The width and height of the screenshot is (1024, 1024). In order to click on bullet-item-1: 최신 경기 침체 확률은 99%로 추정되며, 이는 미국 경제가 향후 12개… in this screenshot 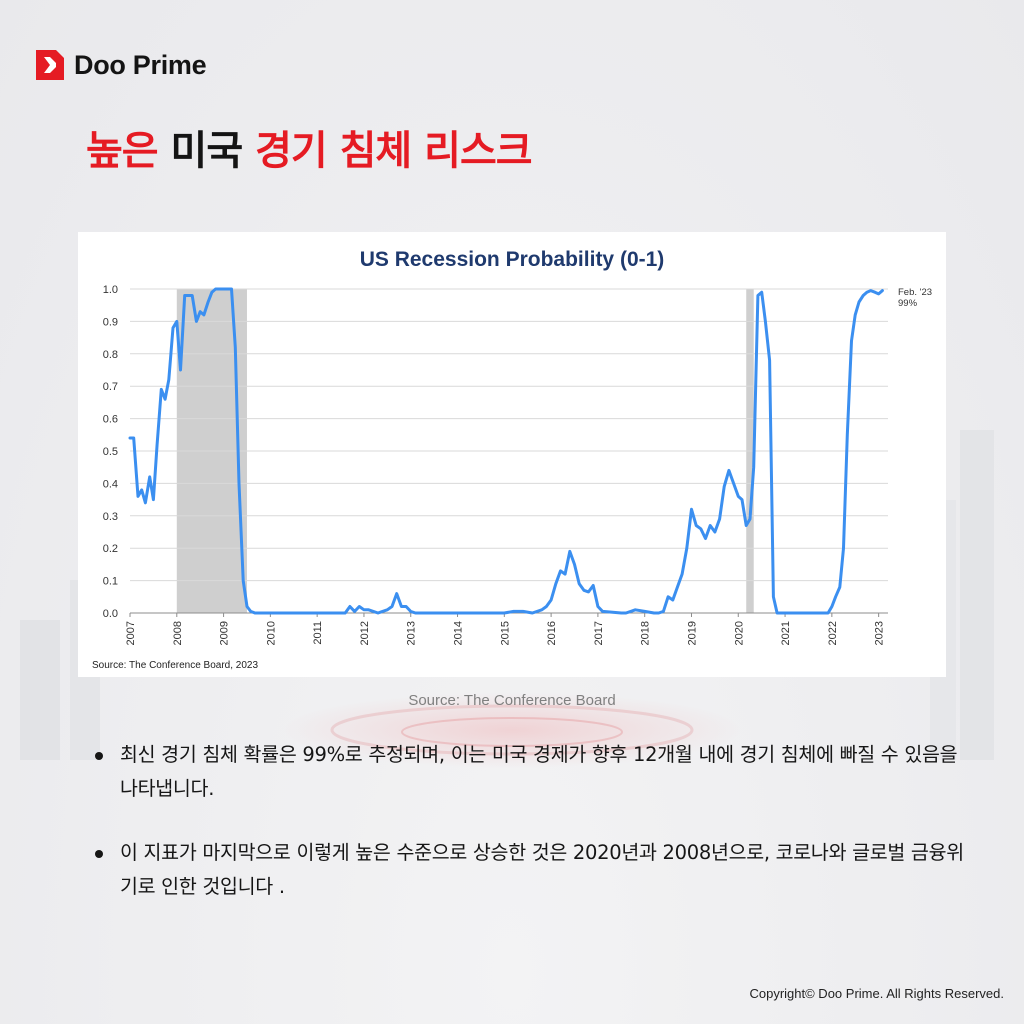, I will do `click(532, 772)`.